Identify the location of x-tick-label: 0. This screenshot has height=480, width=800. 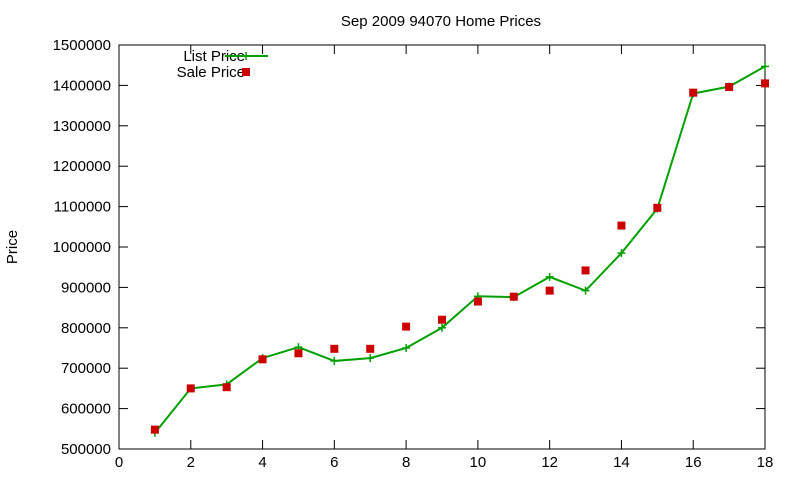
(119, 462).